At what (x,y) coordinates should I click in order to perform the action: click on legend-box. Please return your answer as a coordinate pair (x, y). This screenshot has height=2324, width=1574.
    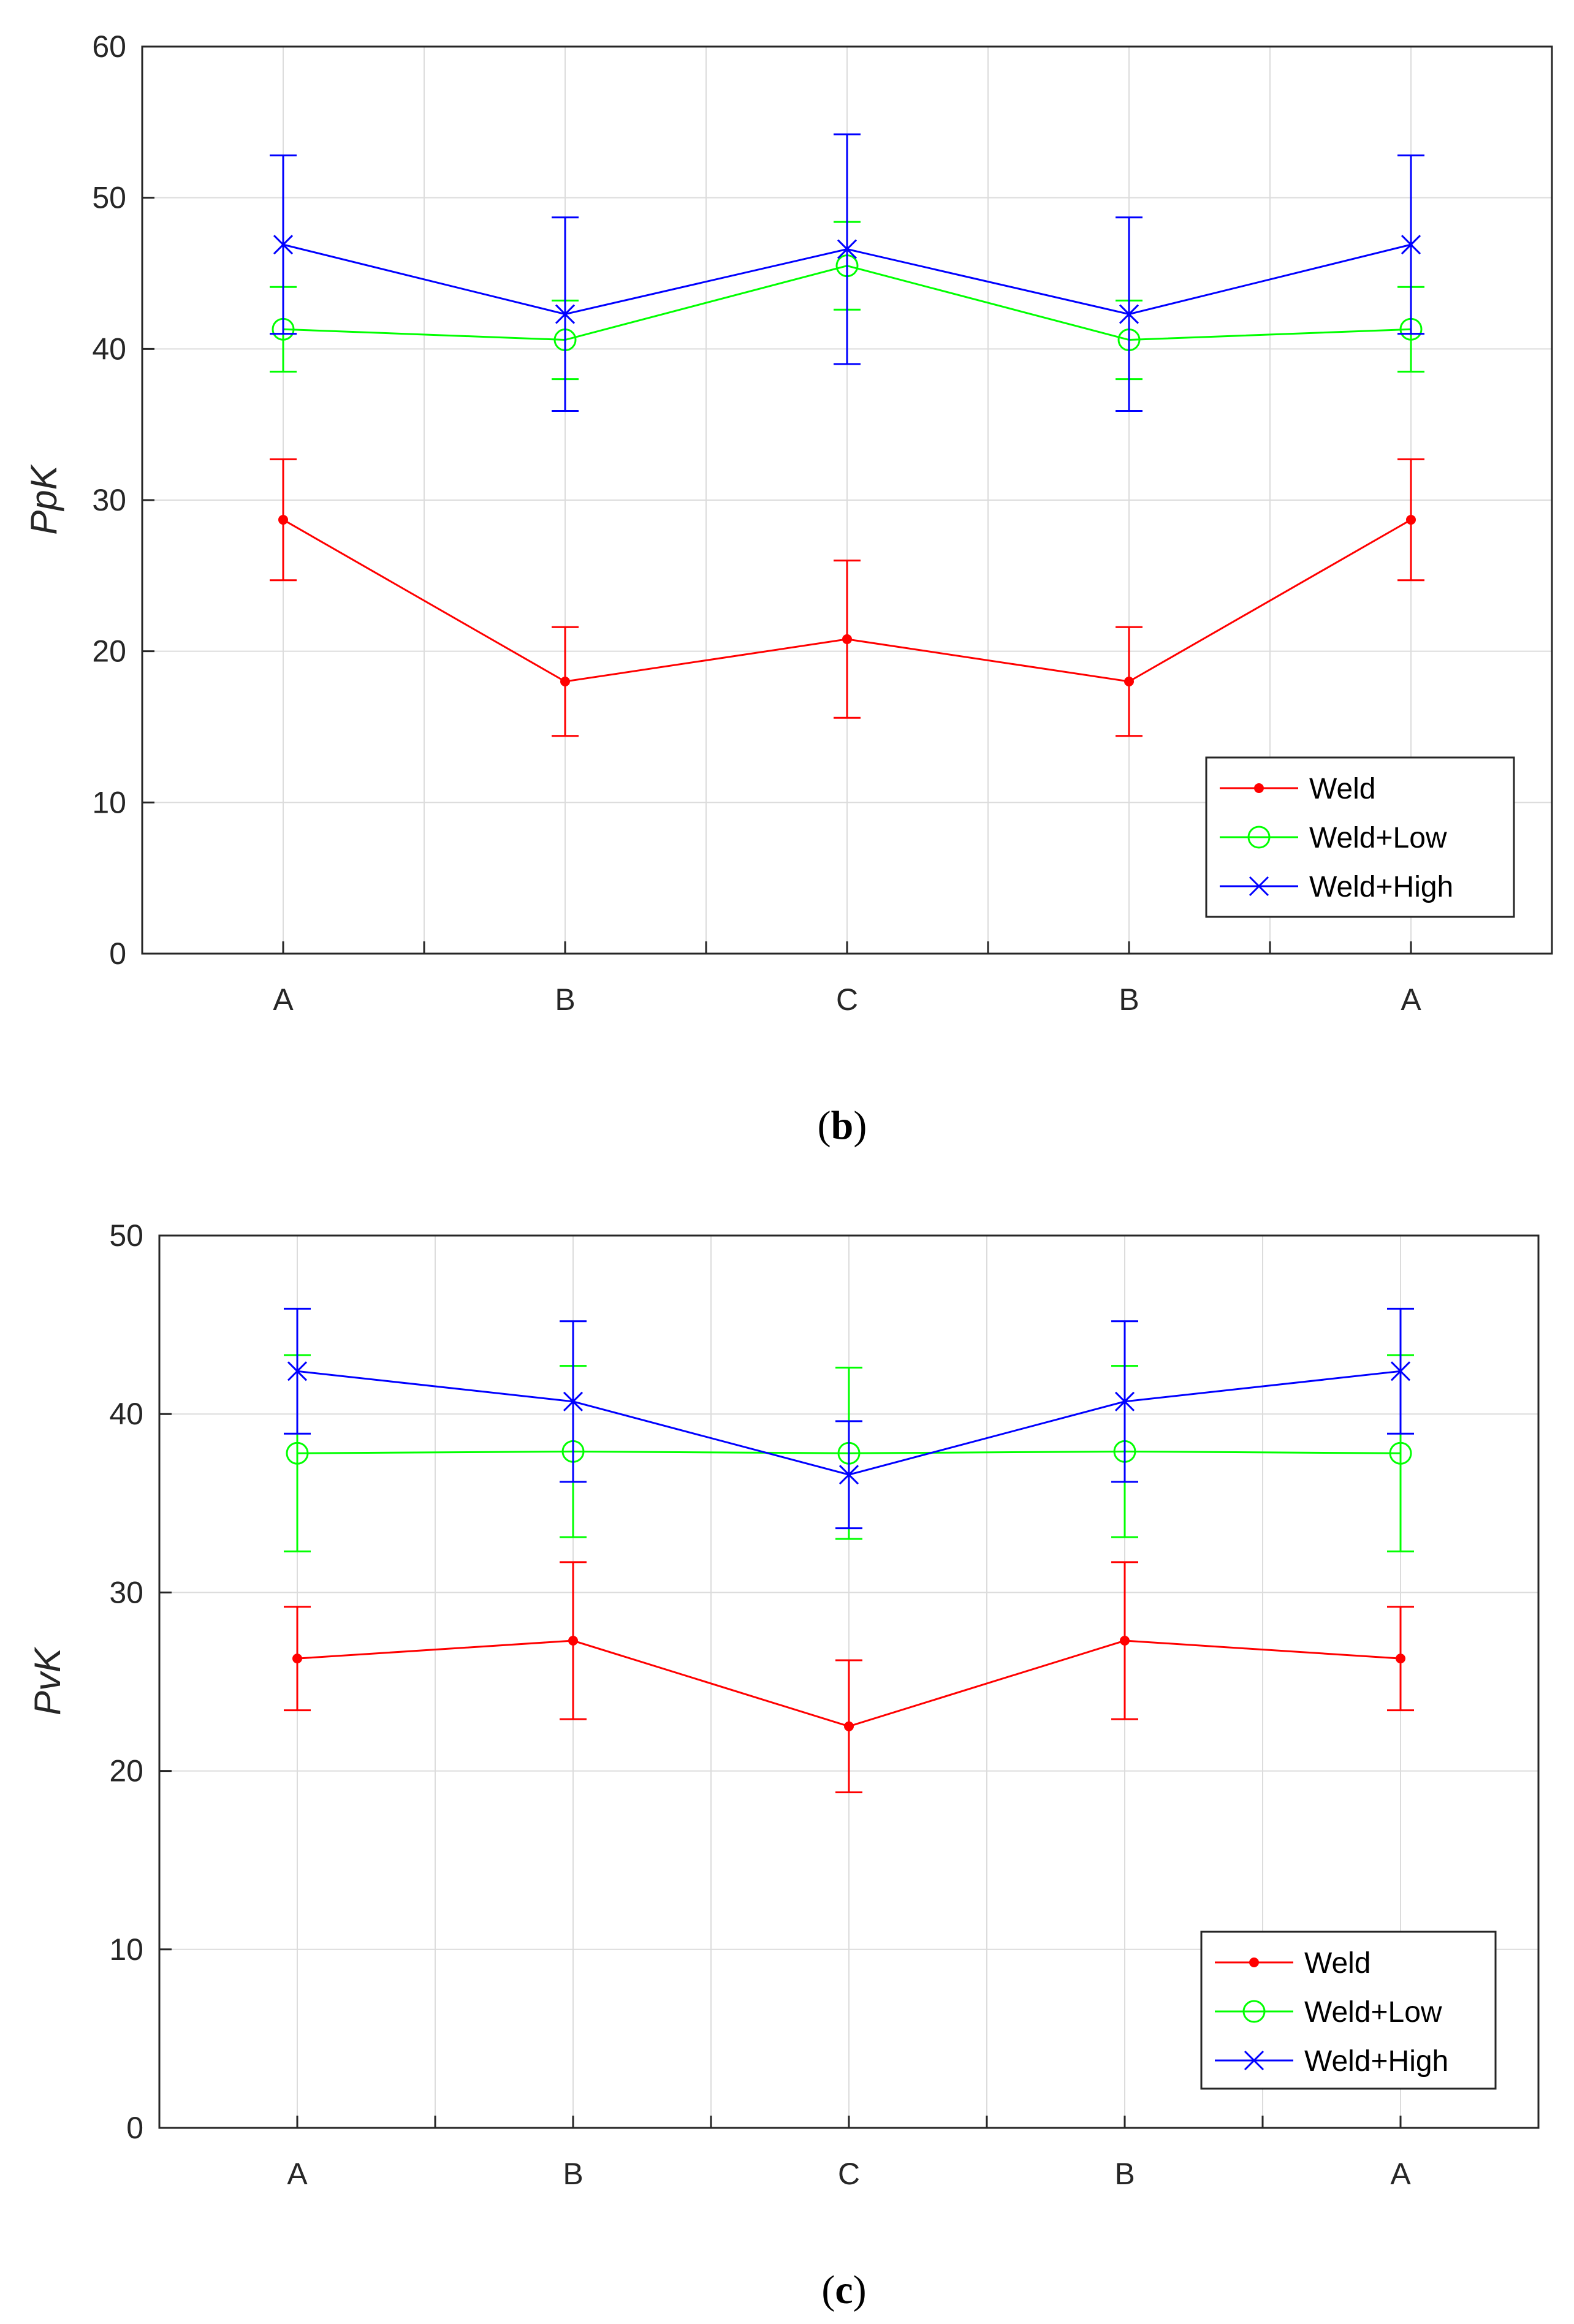
    Looking at the image, I should click on (1348, 2010).